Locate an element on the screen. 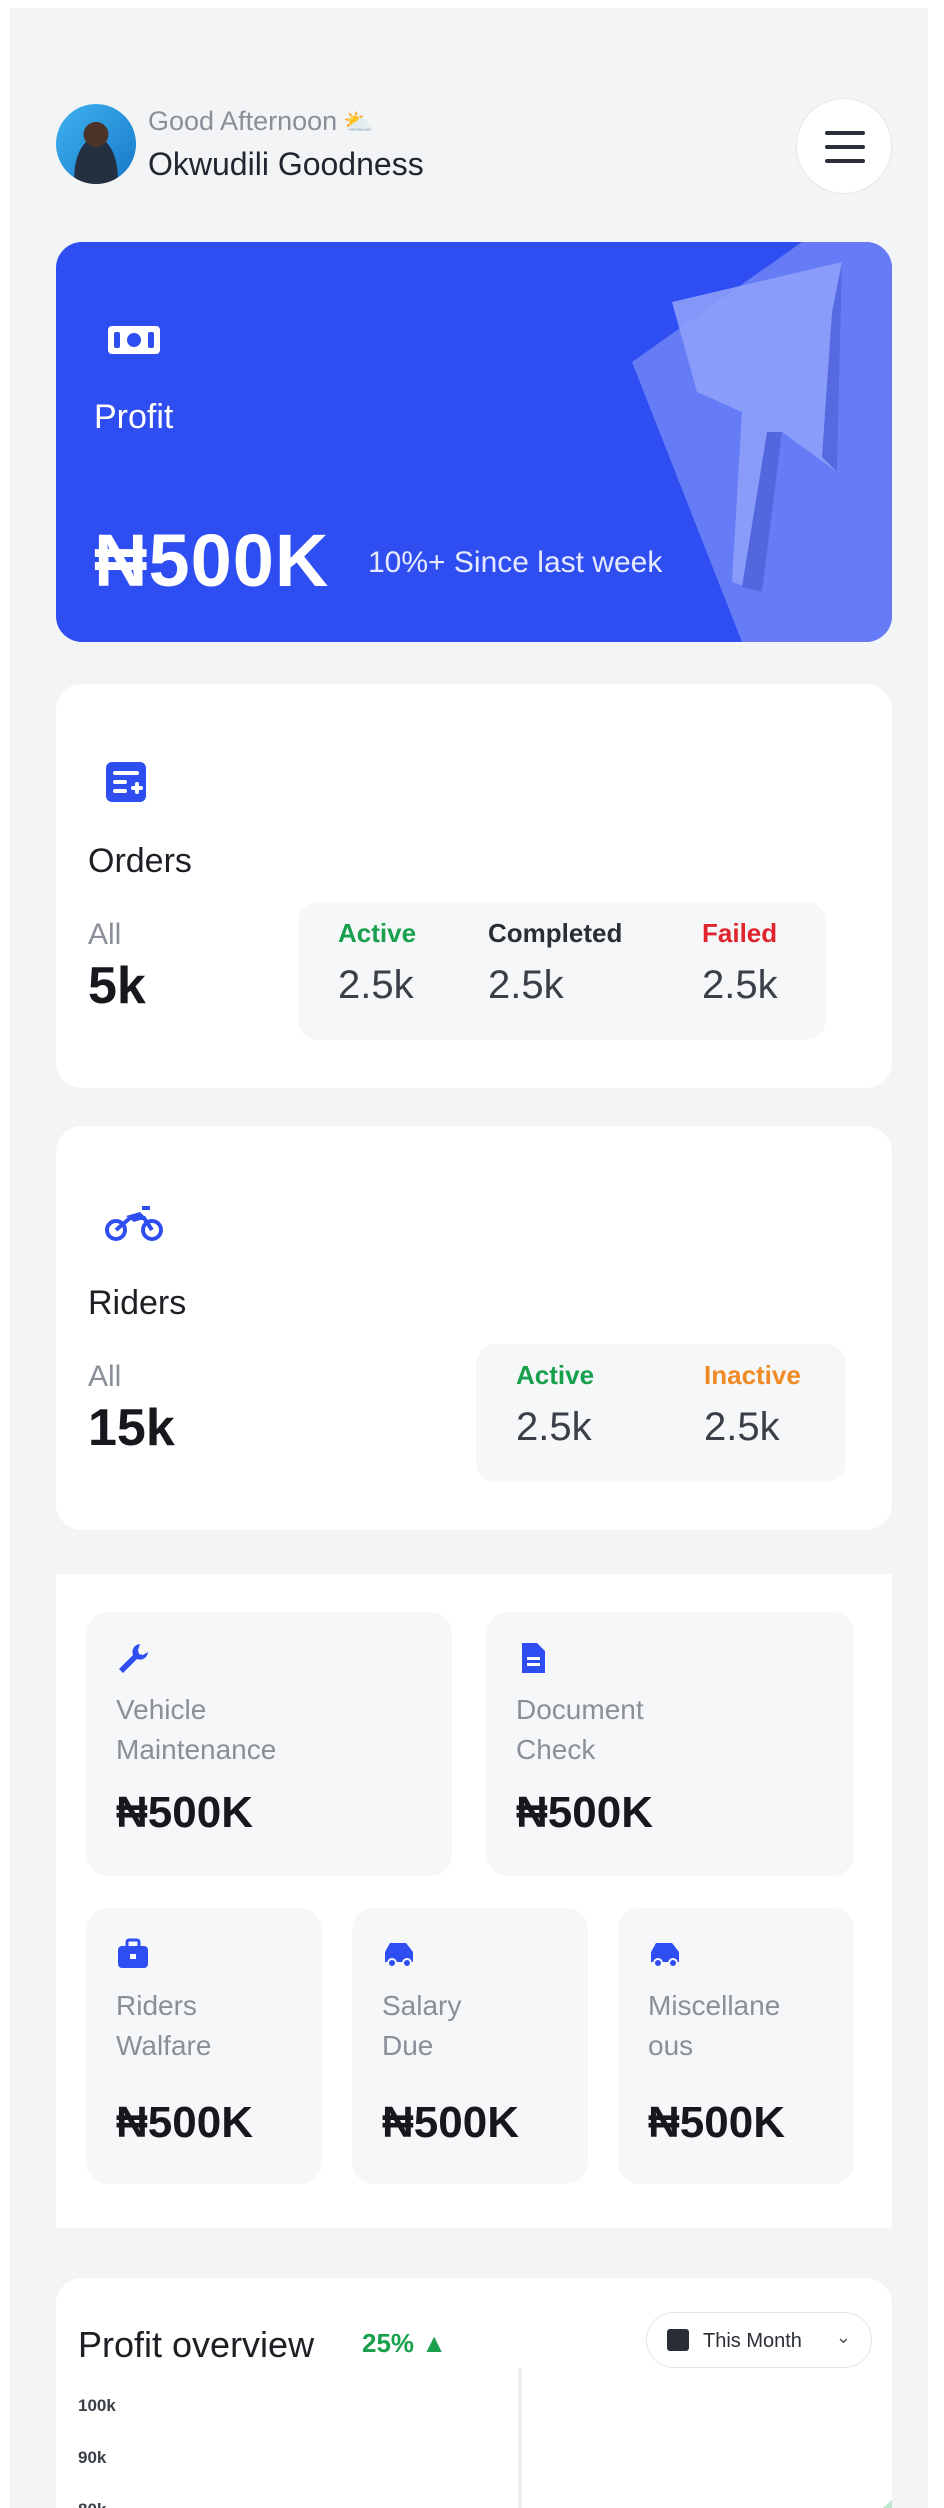 Image resolution: width=944 pixels, height=2508 pixels. riders-inactive-label: Inactive is located at coordinates (752, 1375).